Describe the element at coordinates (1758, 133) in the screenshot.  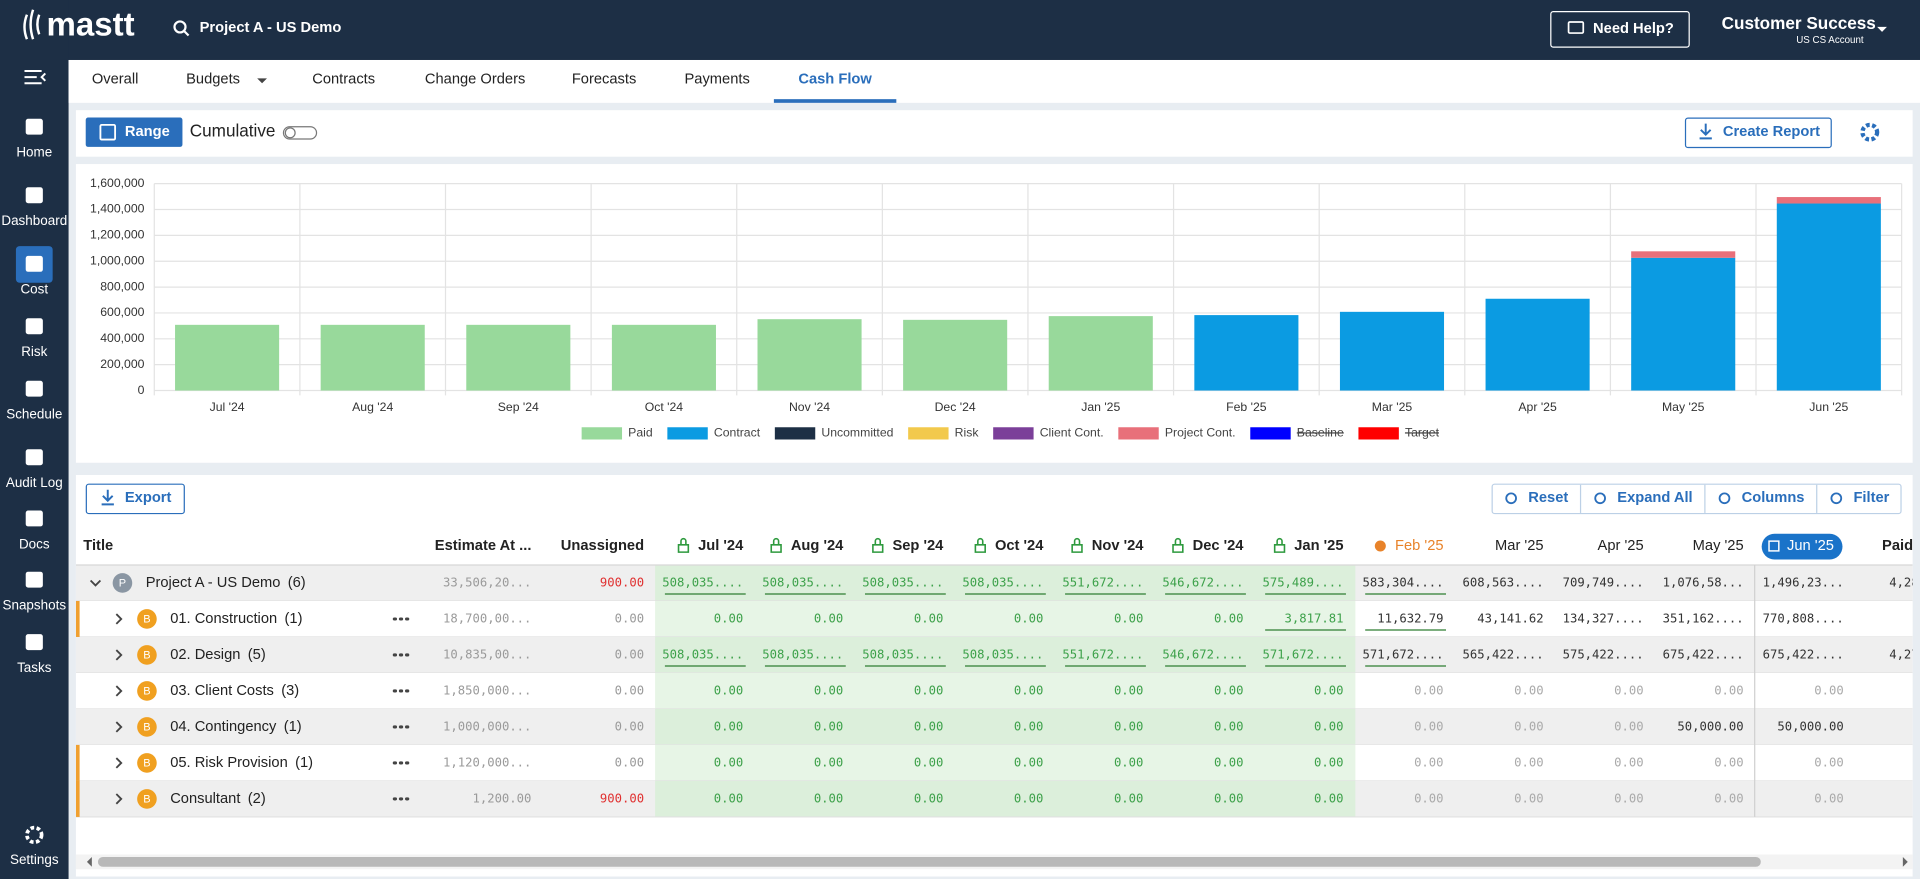
I see `create-report-button` at that location.